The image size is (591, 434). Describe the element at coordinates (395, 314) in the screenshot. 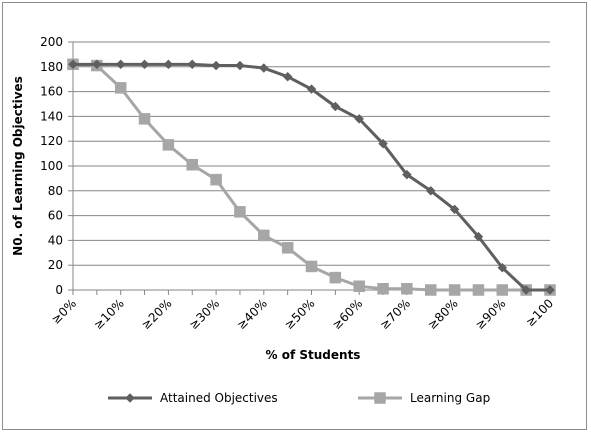

I see `x-tick-label: ≥70%` at that location.